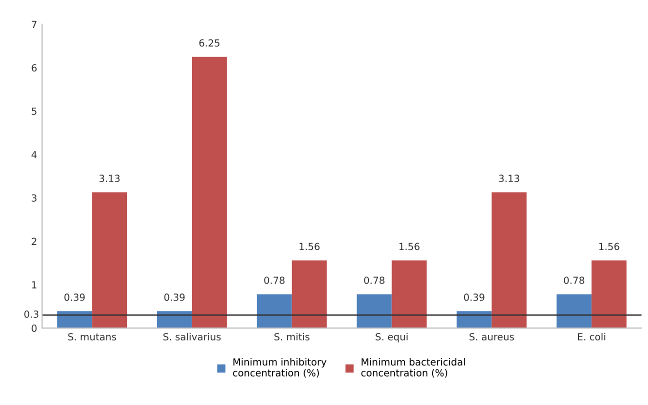 The width and height of the screenshot is (648, 405). Describe the element at coordinates (279, 368) in the screenshot. I see `legend-label: Minimum inhibitory concentration (%)` at that location.